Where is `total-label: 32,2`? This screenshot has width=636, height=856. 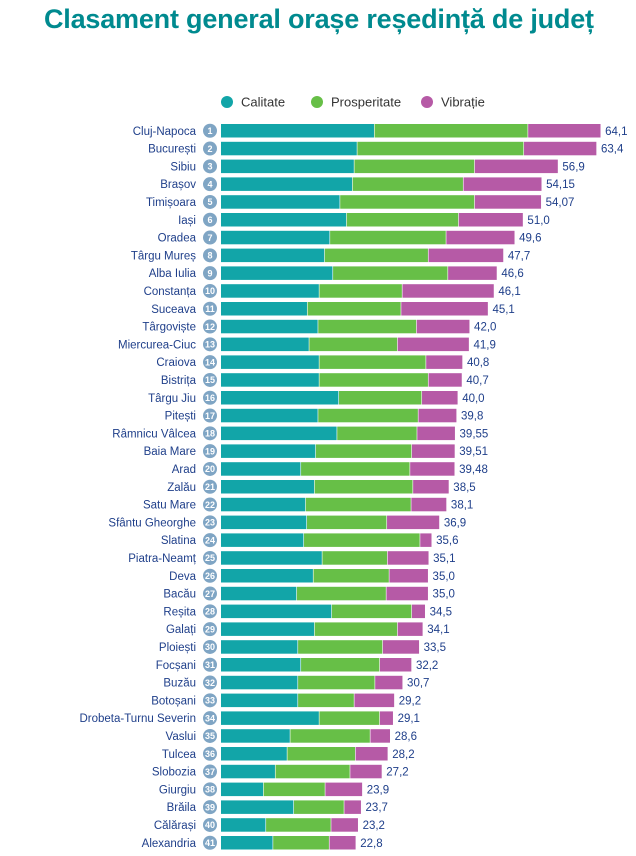 total-label: 32,2 is located at coordinates (427, 666).